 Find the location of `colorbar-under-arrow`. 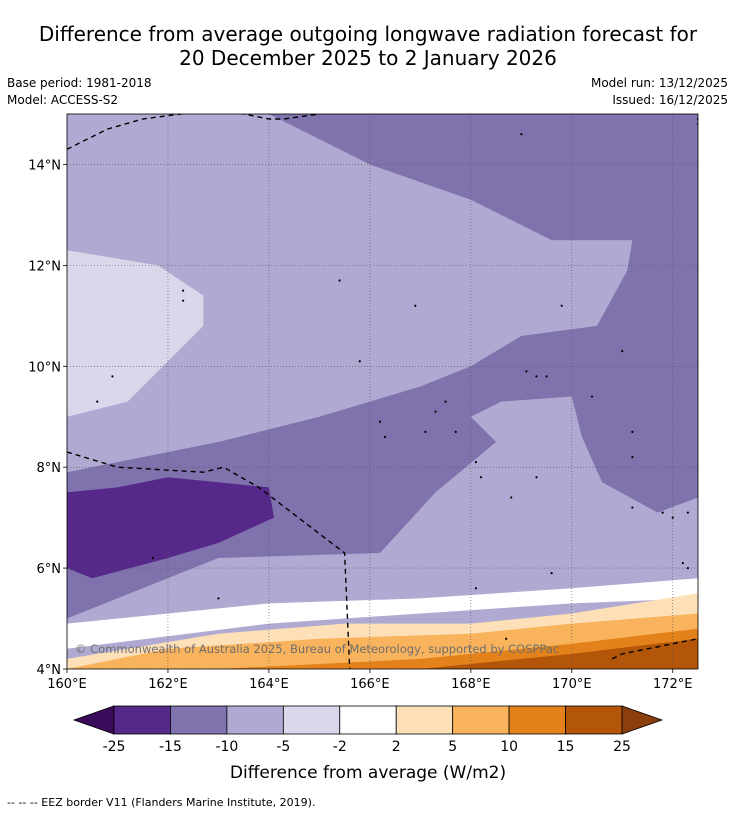

colorbar-under-arrow is located at coordinates (93, 720).